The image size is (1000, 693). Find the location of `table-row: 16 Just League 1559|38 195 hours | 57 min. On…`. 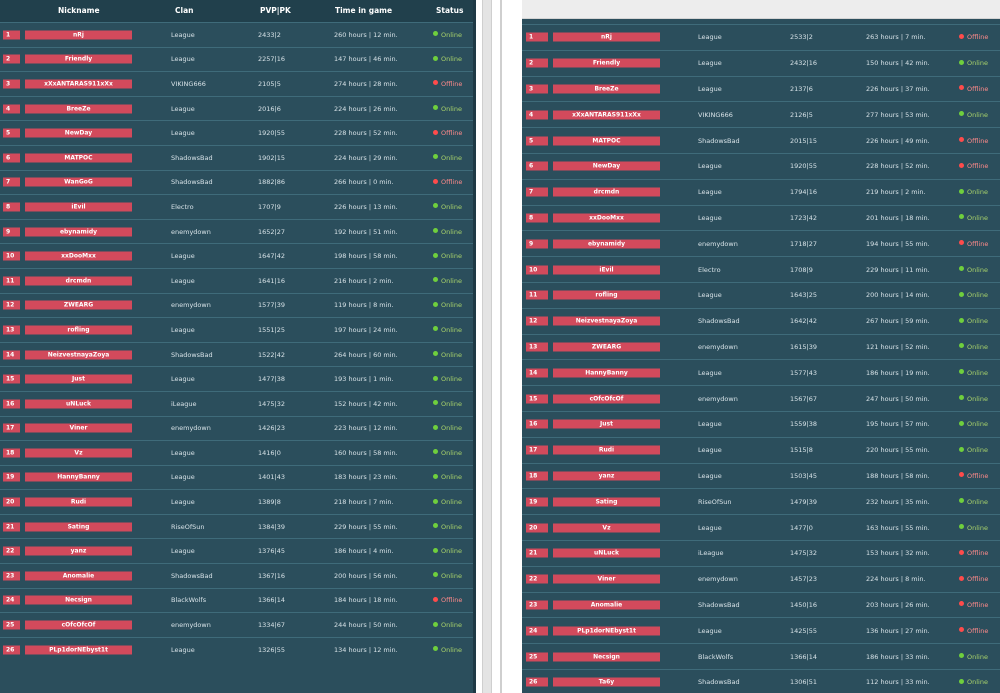

table-row: 16 Just League 1559|38 195 hours | 57 min. On… is located at coordinates (761, 423).